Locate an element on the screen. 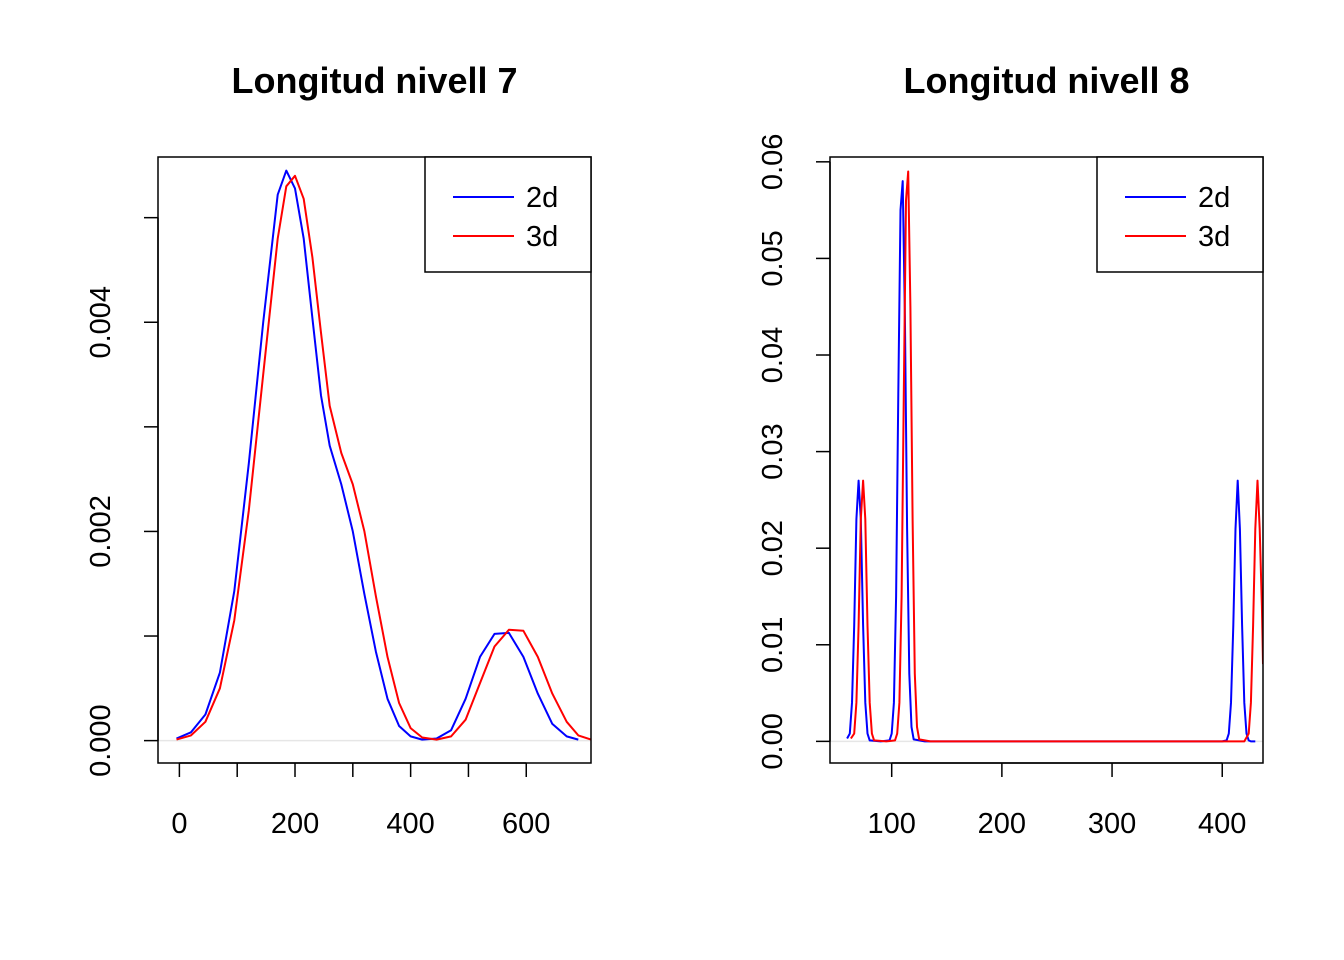 This screenshot has width=1344, height=960. x-tick-label: 100 is located at coordinates (892, 824).